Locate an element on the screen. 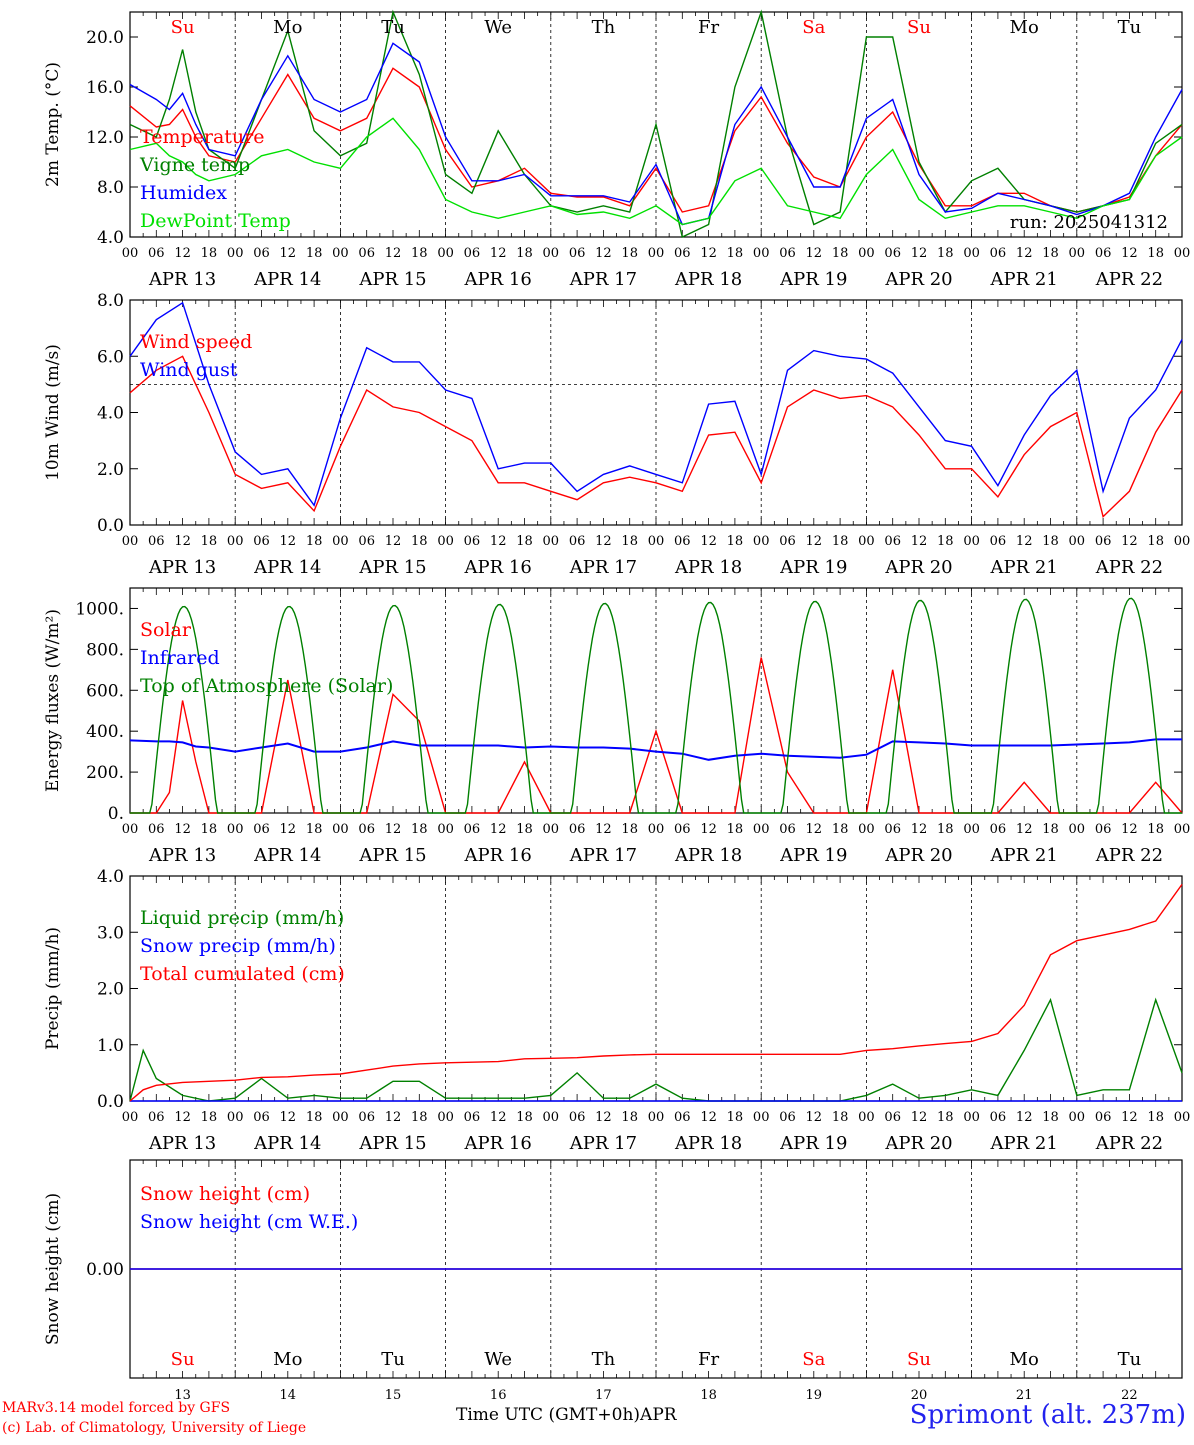 The width and height of the screenshot is (1194, 1445). x-date-label: APR 16 is located at coordinates (498, 279).